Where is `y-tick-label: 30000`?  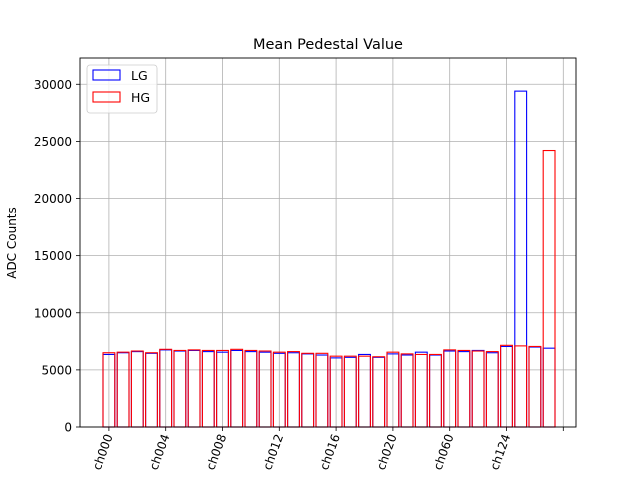
y-tick-label: 30000 is located at coordinates (53, 85).